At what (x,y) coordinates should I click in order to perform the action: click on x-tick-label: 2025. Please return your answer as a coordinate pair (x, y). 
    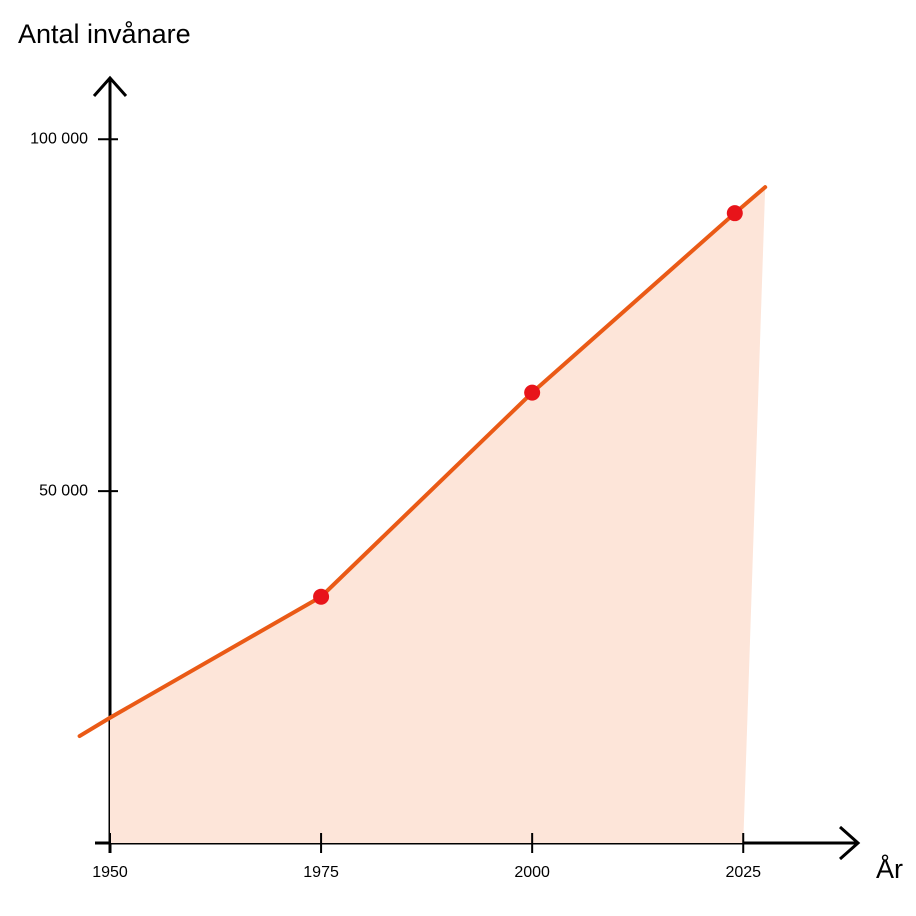
    Looking at the image, I should click on (743, 872).